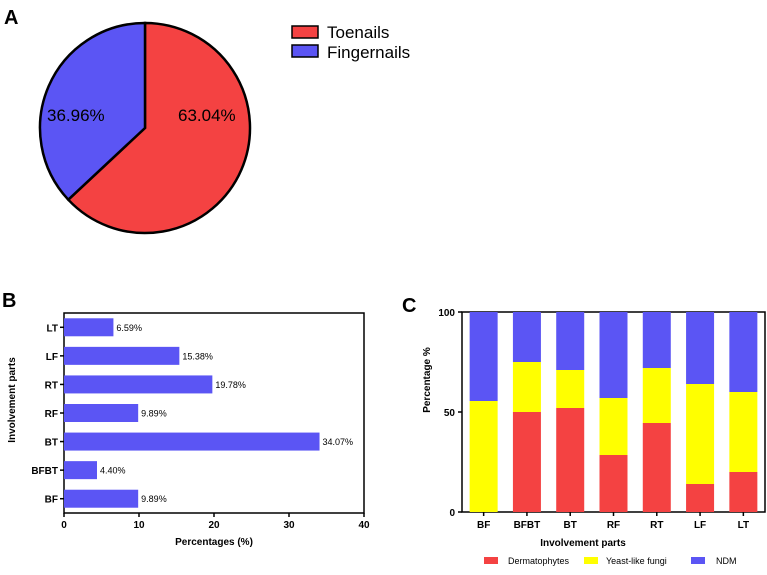 The height and width of the screenshot is (575, 767). Describe the element at coordinates (636, 561) in the screenshot. I see `legend-label-yeast-like-fungi: Yeast-like fungi` at that location.